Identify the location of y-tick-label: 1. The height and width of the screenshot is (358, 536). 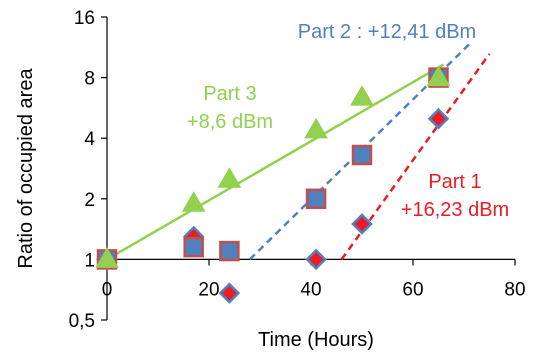
(89, 260).